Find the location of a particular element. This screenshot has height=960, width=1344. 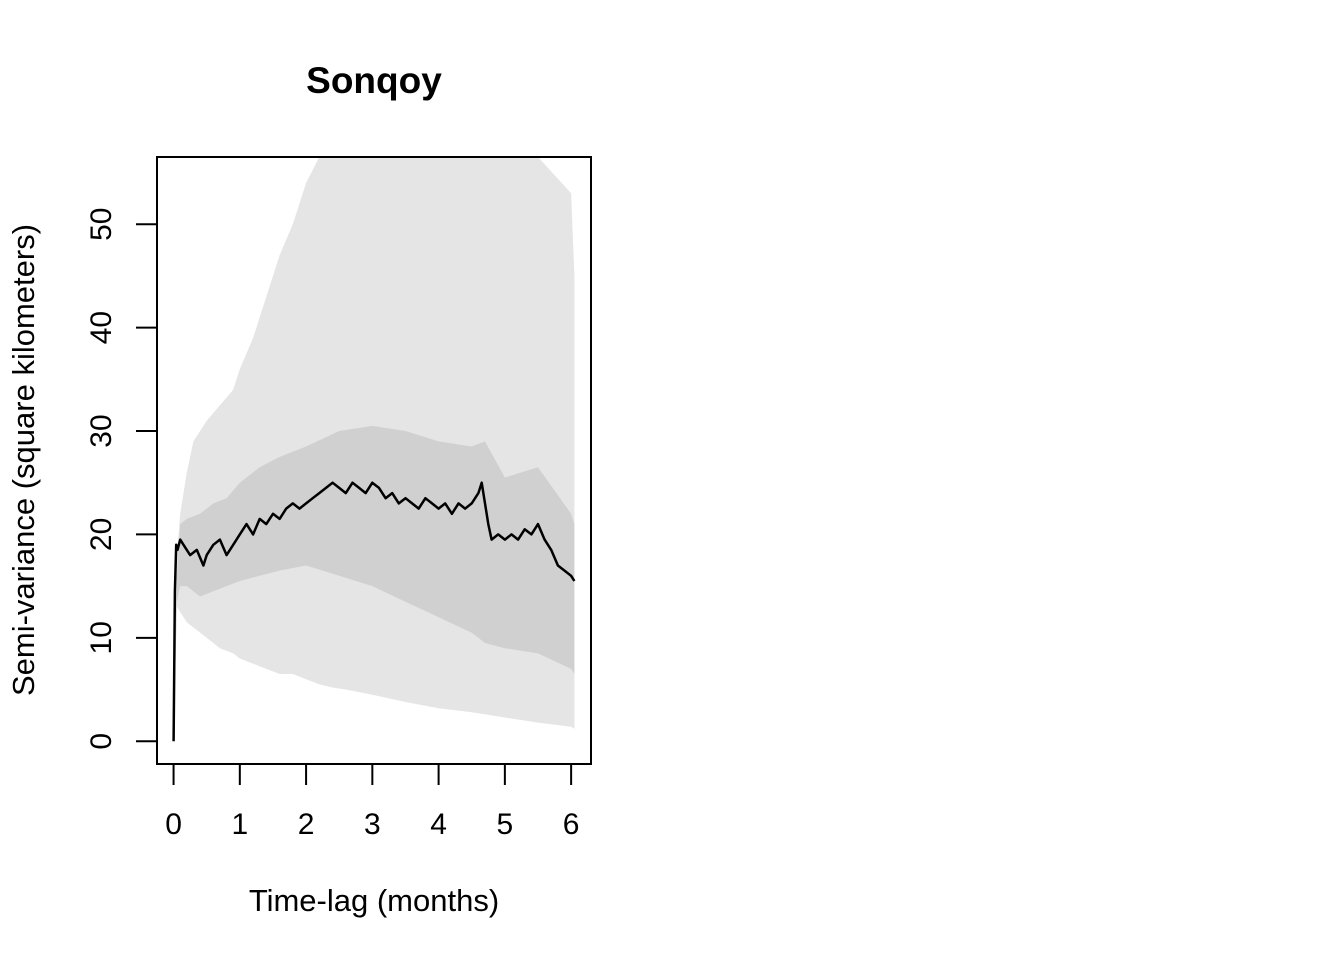

x-tick-label: 3 is located at coordinates (372, 824).